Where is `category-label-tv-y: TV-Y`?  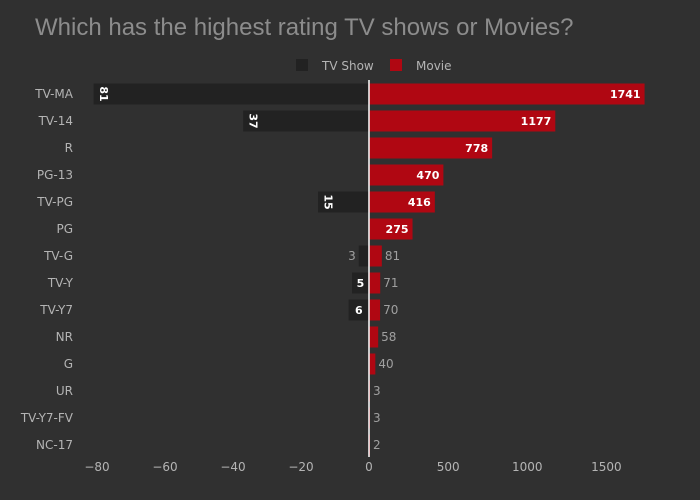 category-label-tv-y: TV-Y is located at coordinates (60, 283).